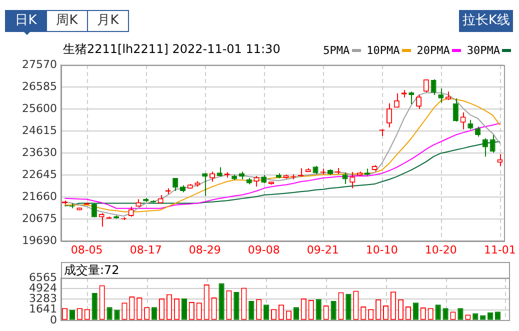  I want to click on x-tick-label: 08-05, so click(86, 249).